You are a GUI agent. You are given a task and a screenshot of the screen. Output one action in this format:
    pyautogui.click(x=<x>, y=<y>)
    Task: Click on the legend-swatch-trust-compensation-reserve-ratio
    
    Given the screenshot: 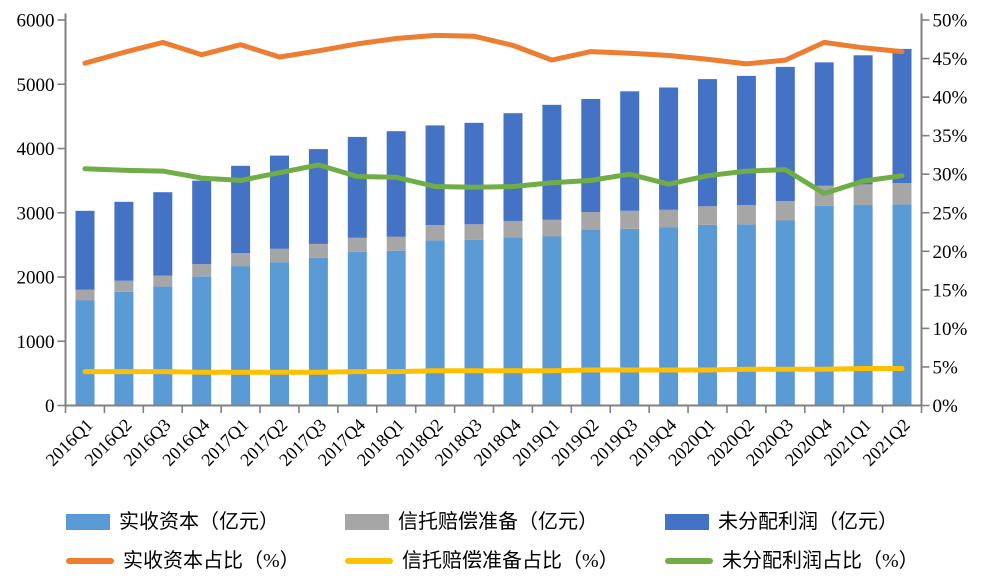 What is the action you would take?
    pyautogui.click(x=369, y=561)
    